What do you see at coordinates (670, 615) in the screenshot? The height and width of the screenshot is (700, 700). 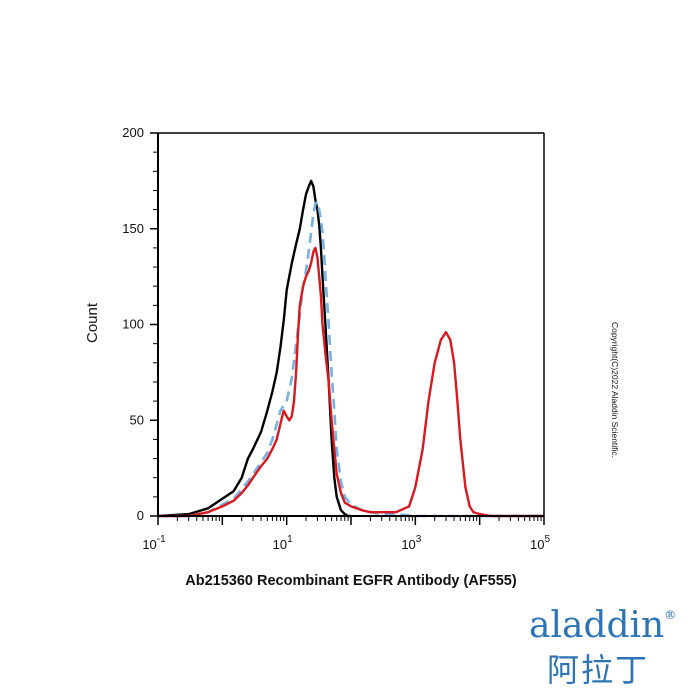 I see `logo-registered-mark: ®` at bounding box center [670, 615].